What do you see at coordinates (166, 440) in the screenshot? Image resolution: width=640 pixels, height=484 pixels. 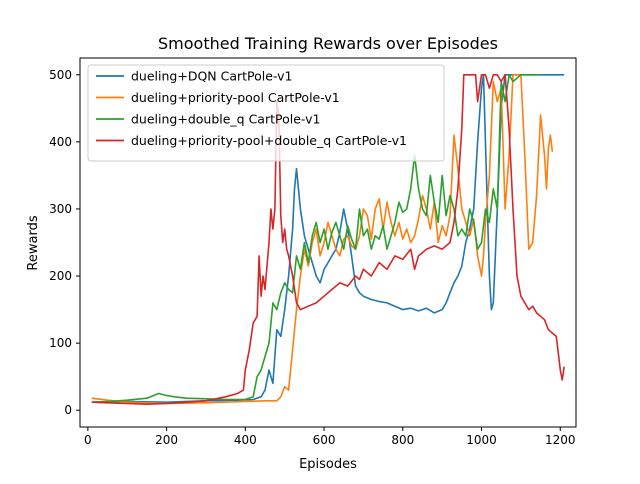 I see `x-tick-label: 200` at bounding box center [166, 440].